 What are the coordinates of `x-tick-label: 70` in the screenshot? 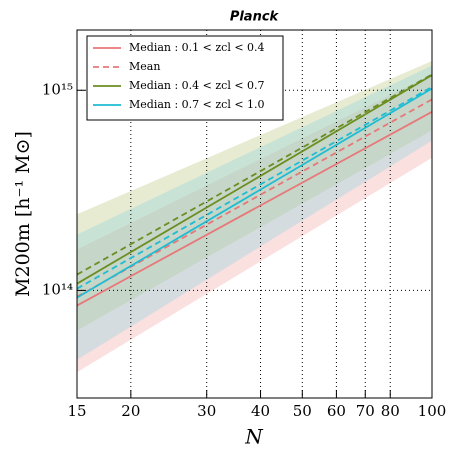 It's located at (365, 411).